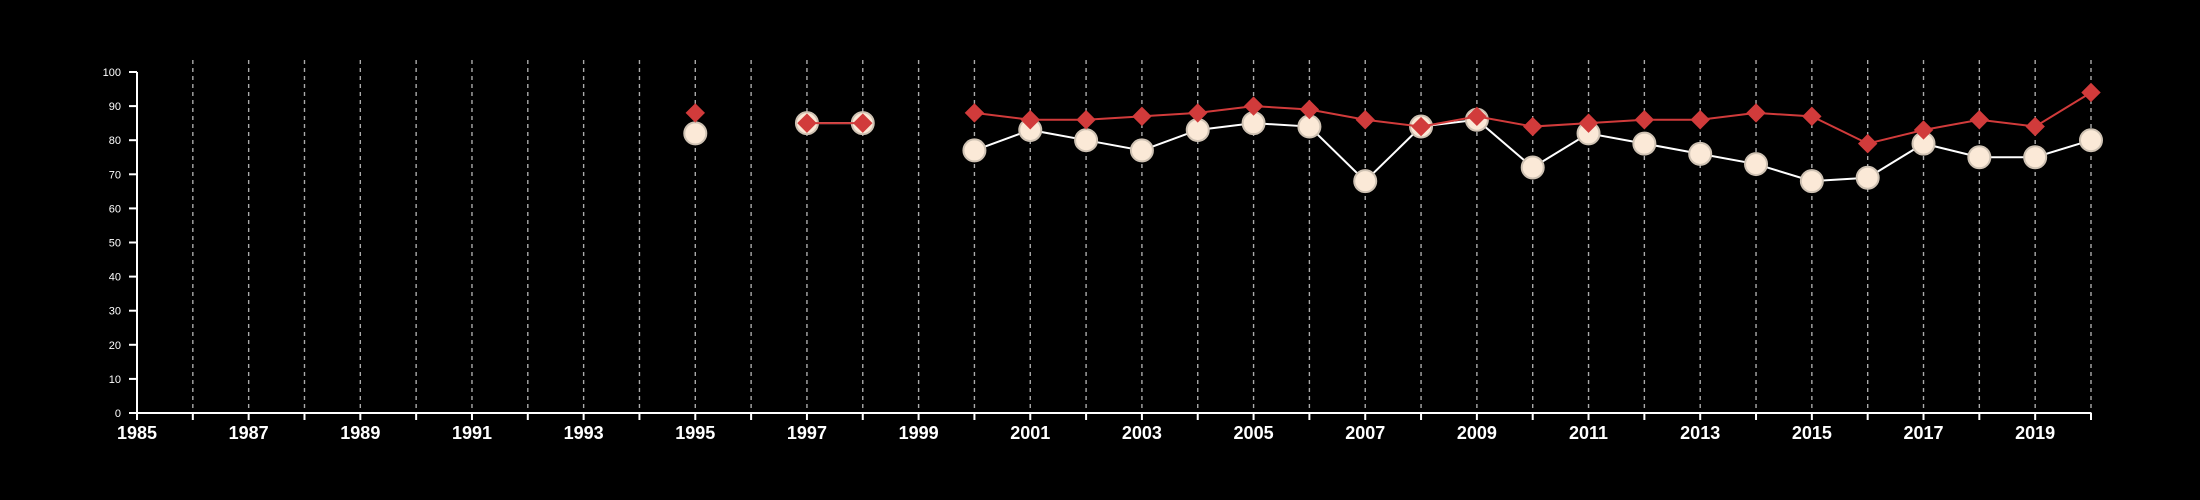 This screenshot has width=2200, height=500. What do you see at coordinates (472, 433) in the screenshot?
I see `x-tick-label: 1991` at bounding box center [472, 433].